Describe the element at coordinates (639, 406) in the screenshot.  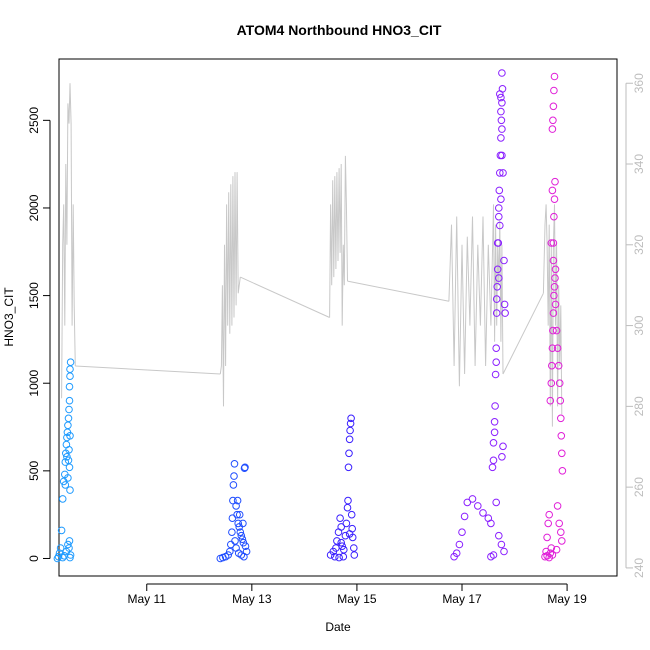
I see `y2-tick-label: 280` at that location.